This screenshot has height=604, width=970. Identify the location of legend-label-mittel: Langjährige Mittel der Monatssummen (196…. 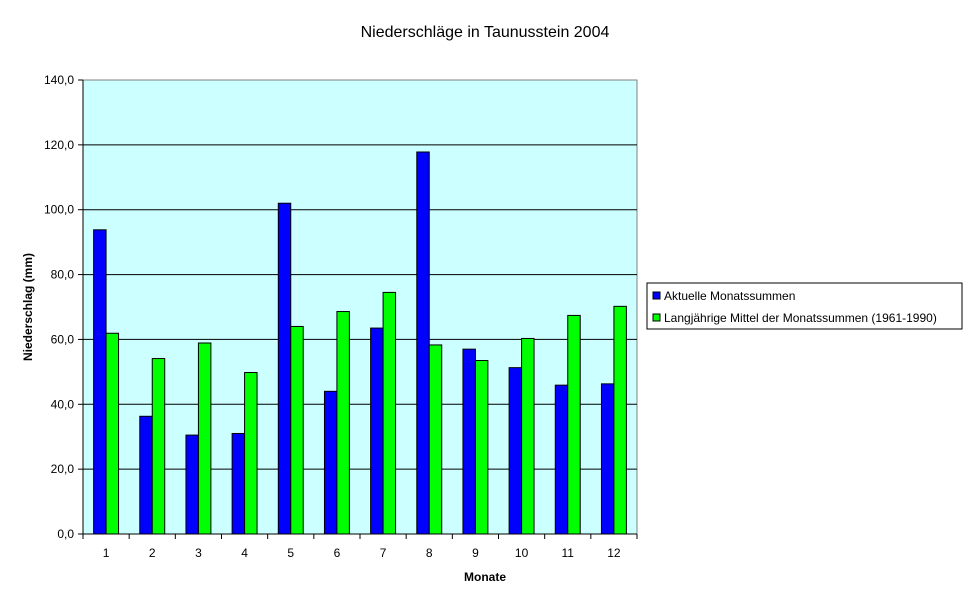
(800, 318).